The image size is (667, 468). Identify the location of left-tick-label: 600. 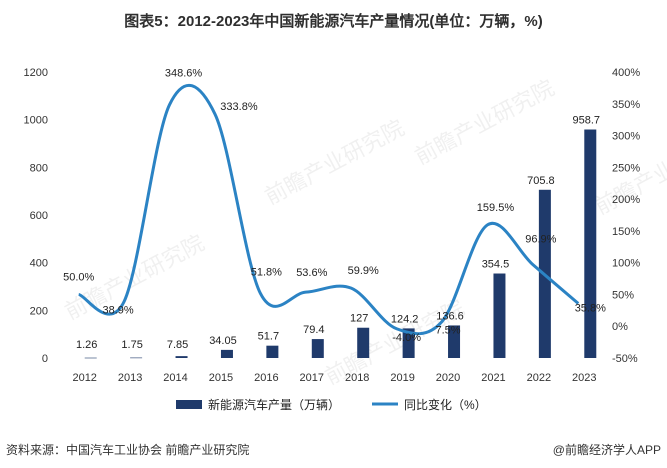
(39, 216).